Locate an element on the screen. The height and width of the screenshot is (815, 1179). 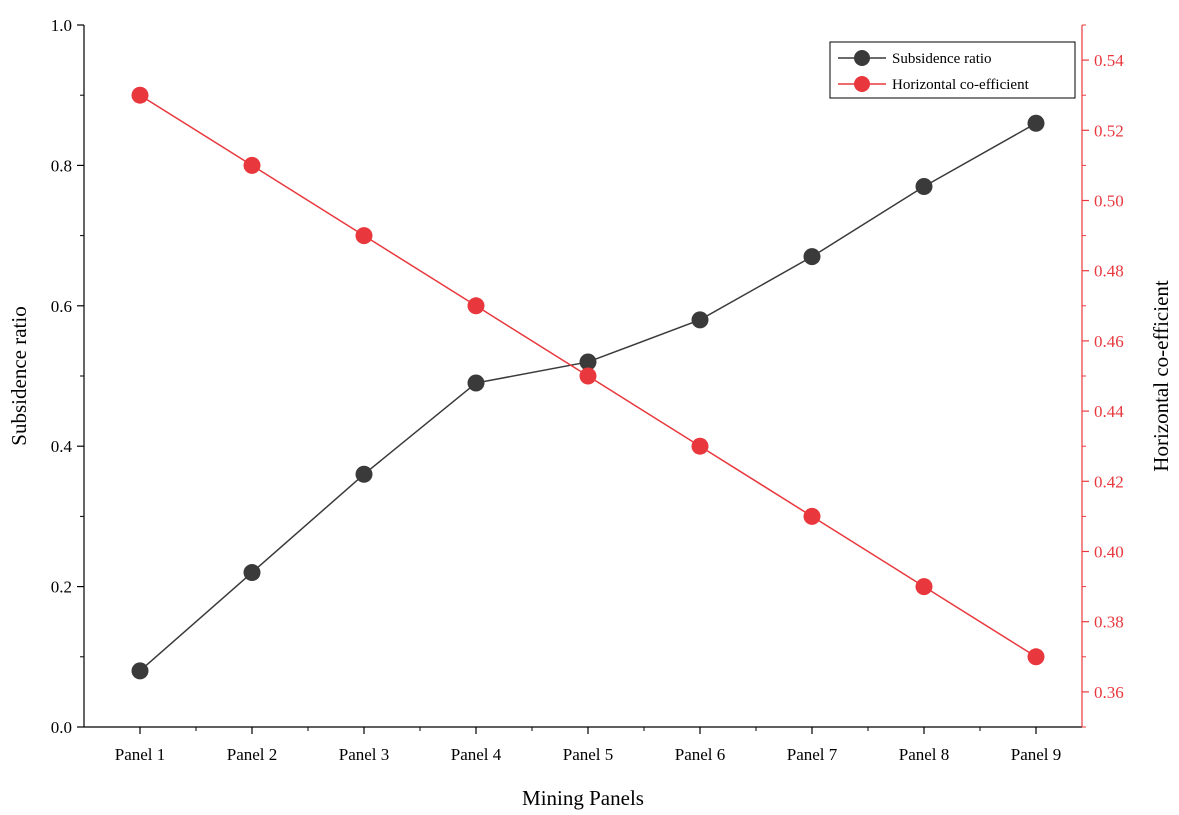
right-tick-label: 0.48 is located at coordinates (1109, 271).